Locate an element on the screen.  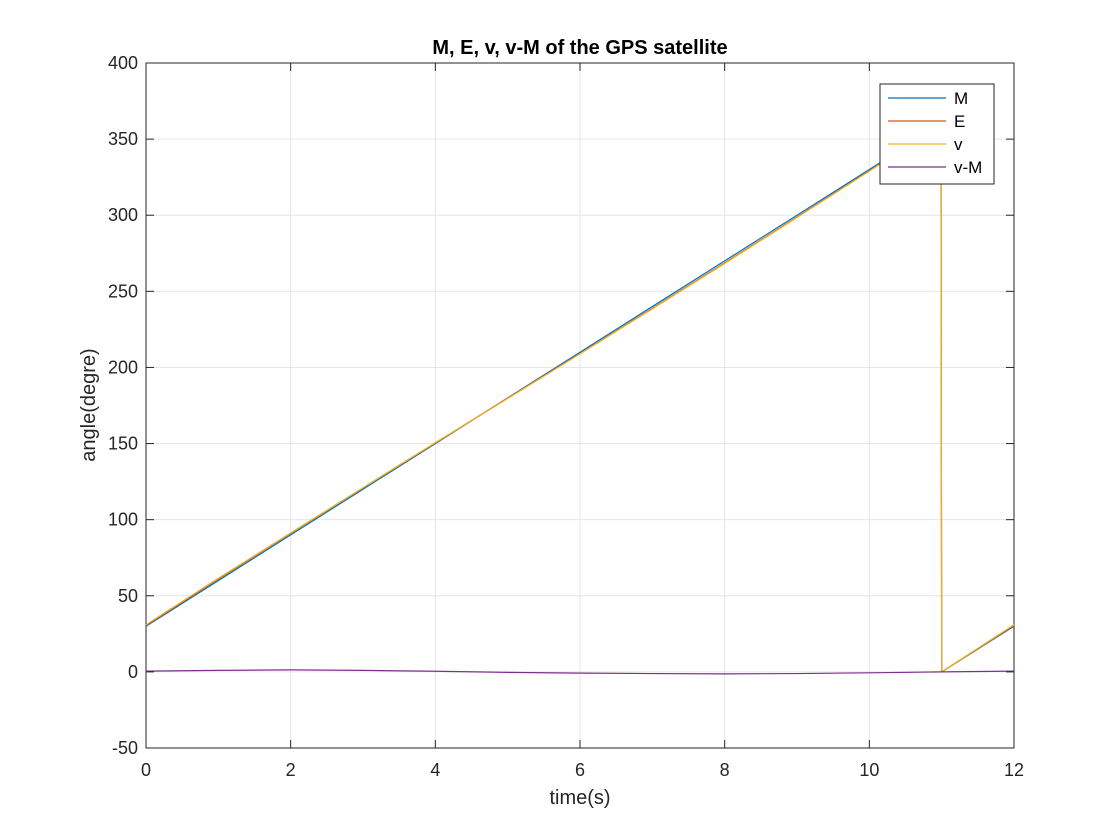
y-axis-label: angle(degre) is located at coordinates (89, 404).